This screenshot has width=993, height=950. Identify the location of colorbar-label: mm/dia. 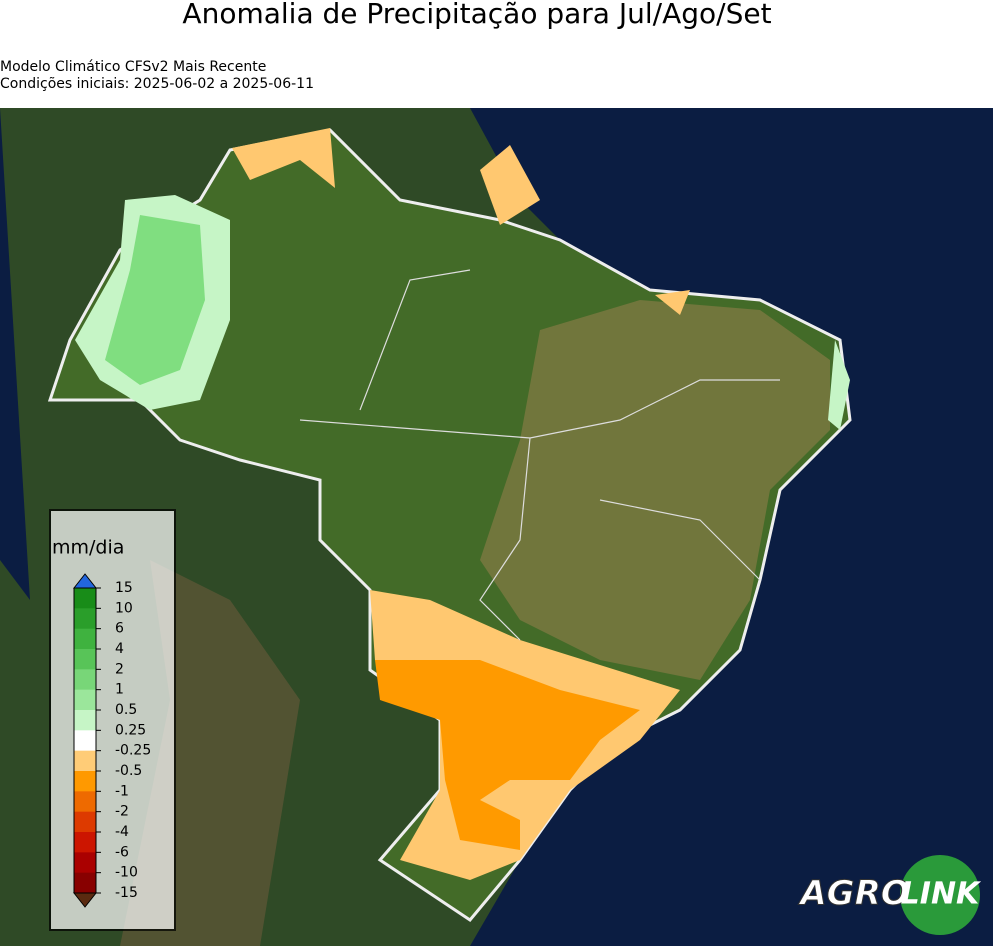
(88, 548).